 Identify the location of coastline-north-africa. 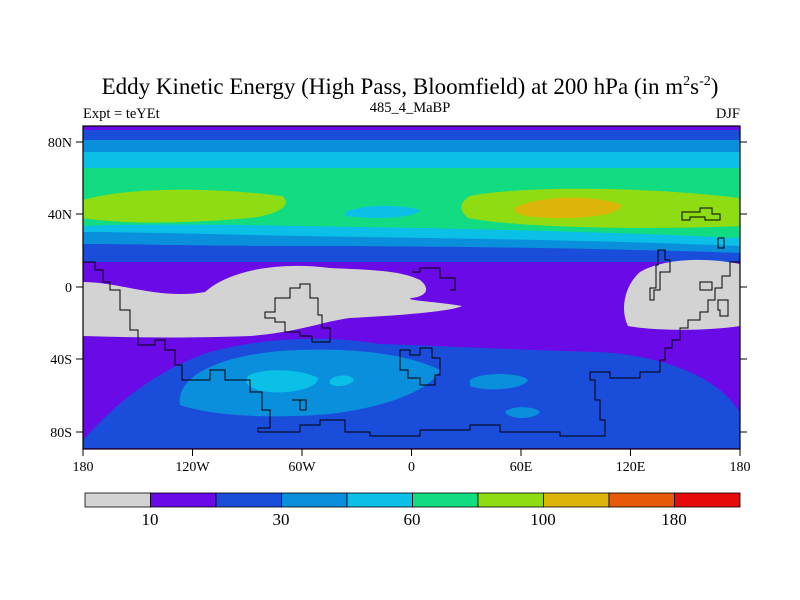
(434, 279).